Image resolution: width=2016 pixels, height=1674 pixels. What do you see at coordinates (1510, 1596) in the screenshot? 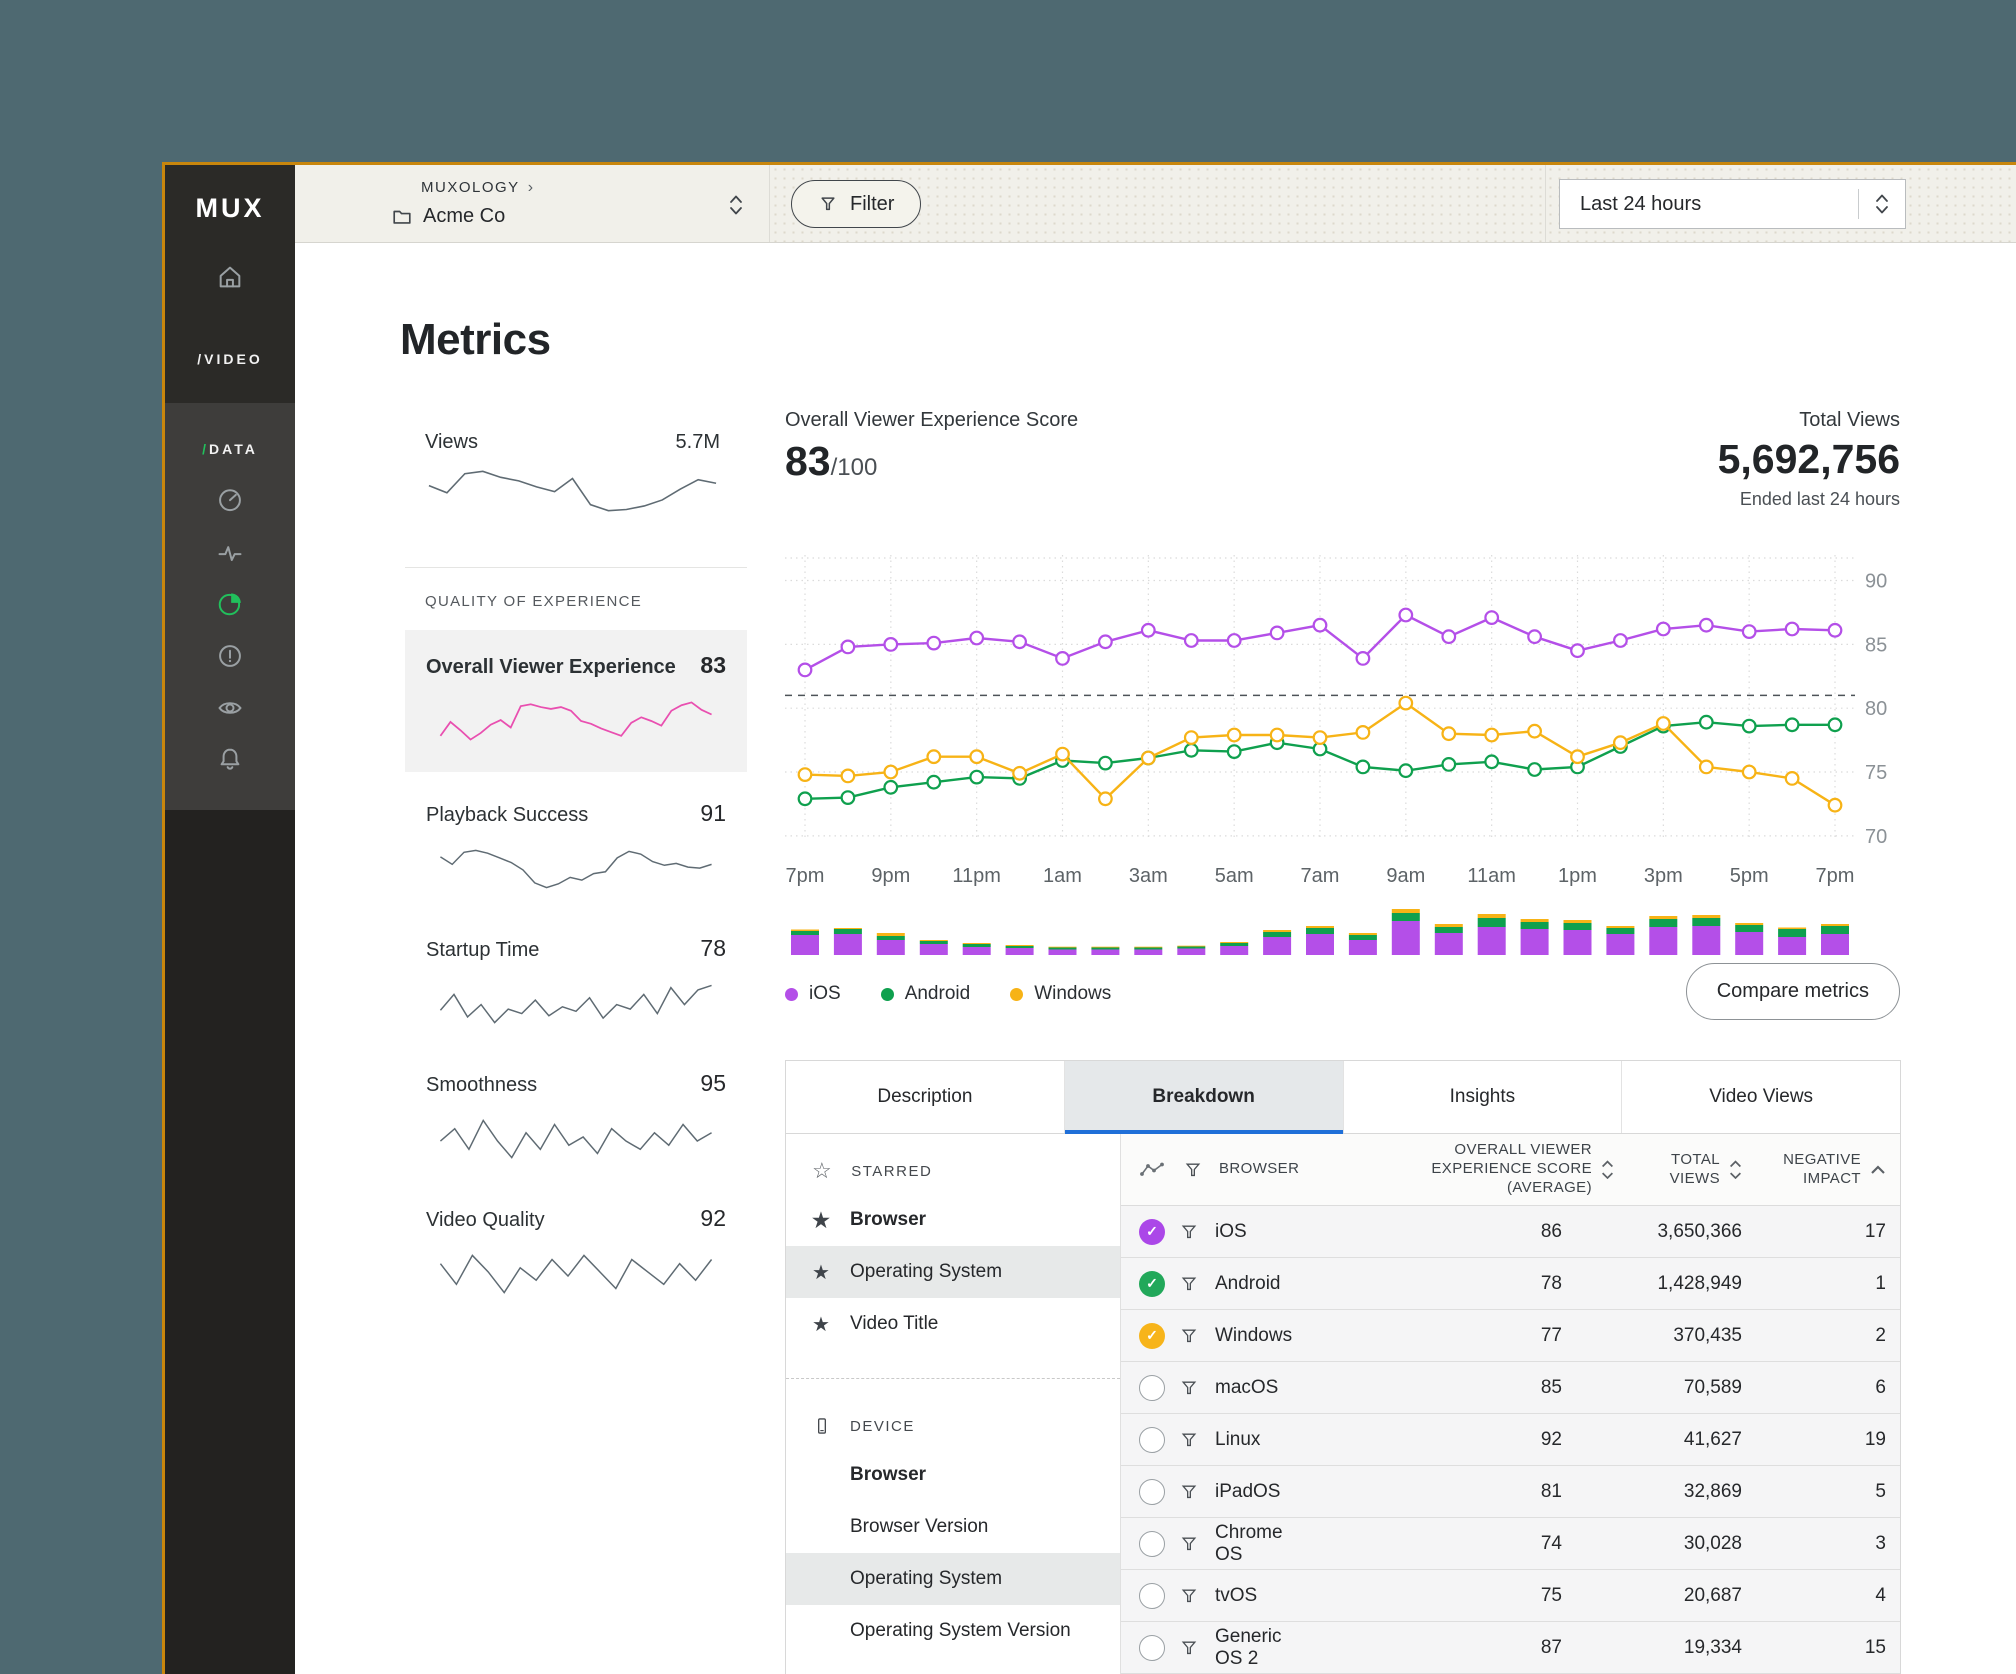
I see `table-row-tvos: tvOS 75 20,687 4` at bounding box center [1510, 1596].